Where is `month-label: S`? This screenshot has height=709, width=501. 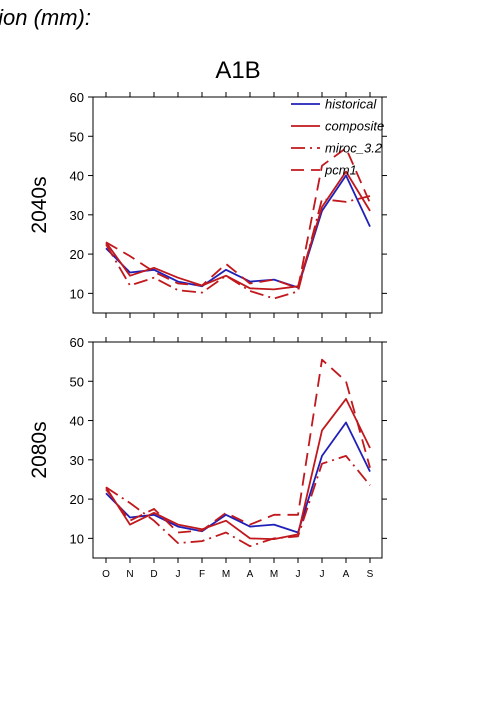 month-label: S is located at coordinates (370, 574).